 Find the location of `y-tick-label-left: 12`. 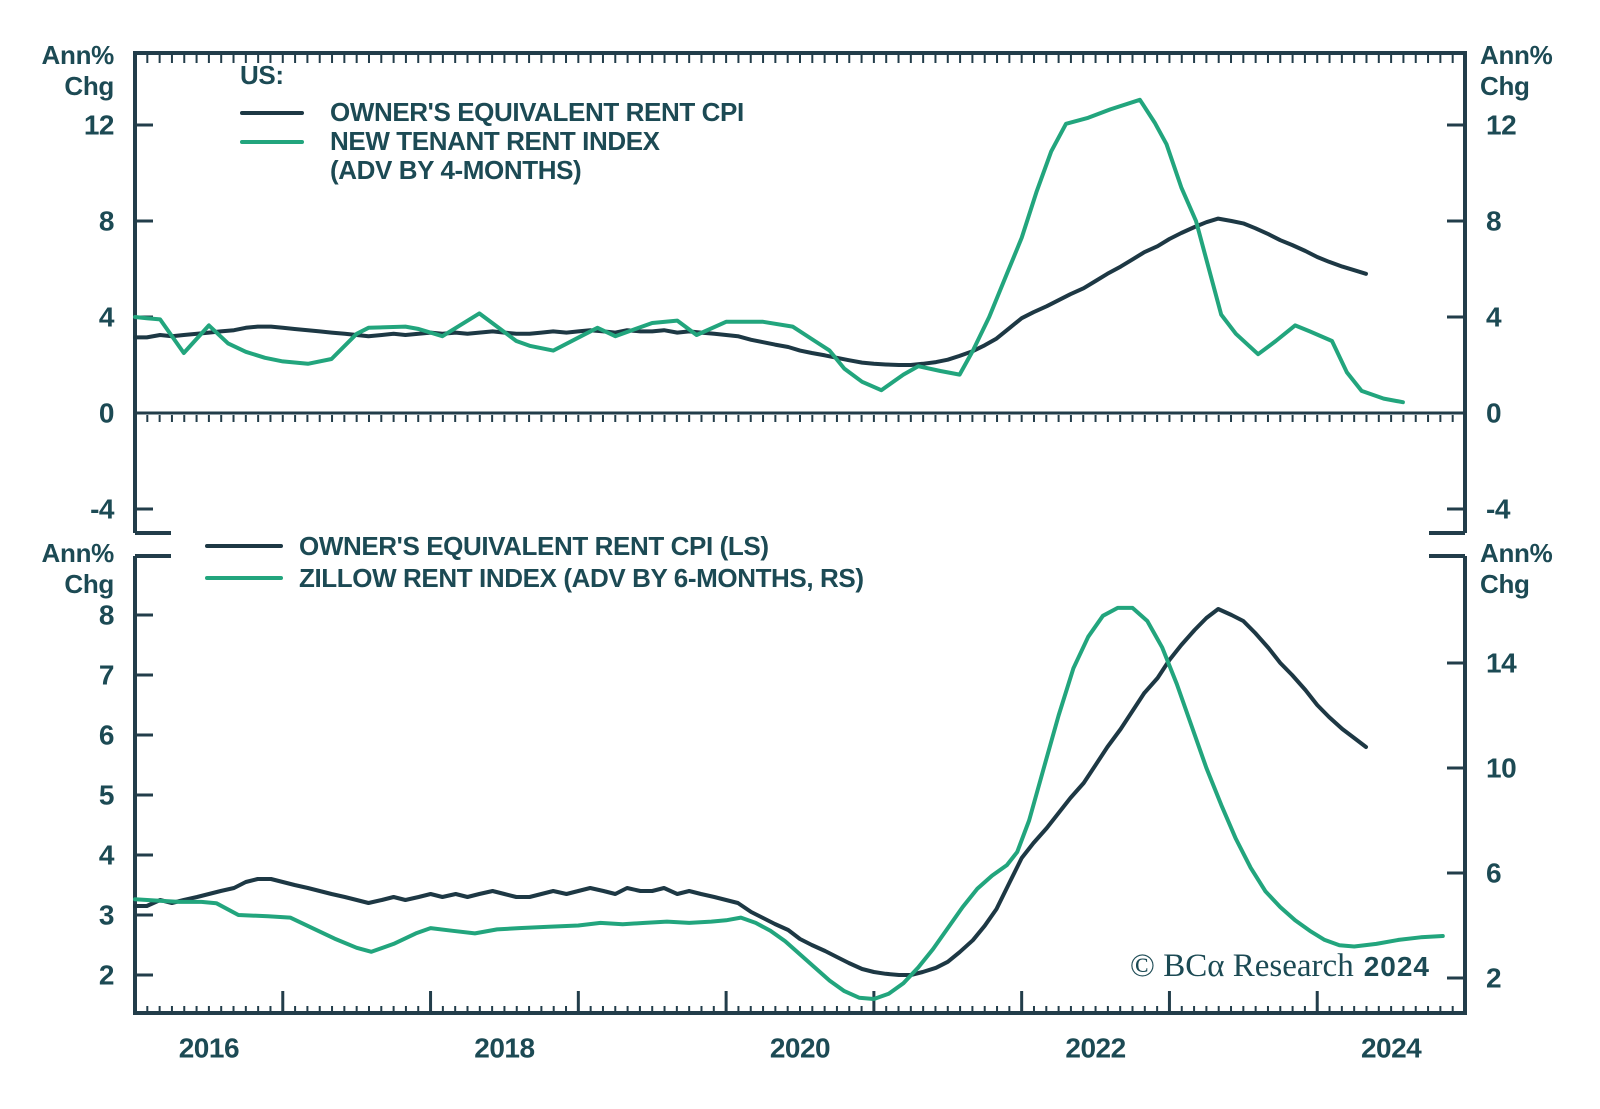

y-tick-label-left: 12 is located at coordinates (99, 125).